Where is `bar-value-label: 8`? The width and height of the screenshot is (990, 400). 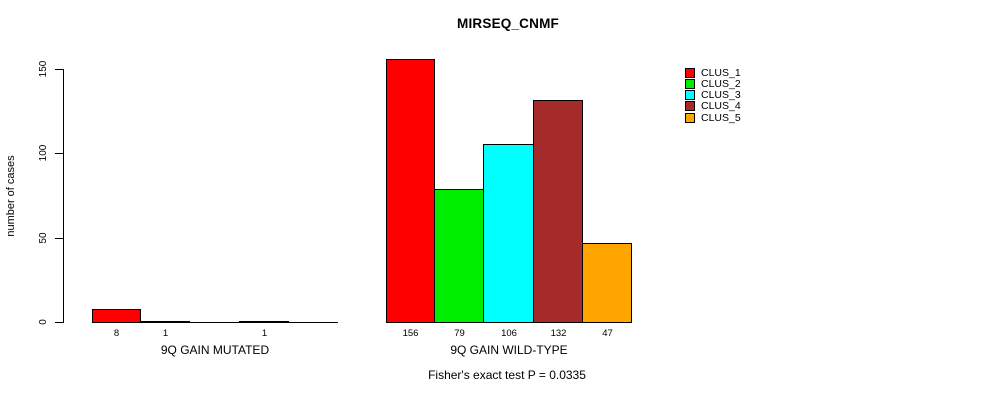 bar-value-label: 8 is located at coordinates (116, 333).